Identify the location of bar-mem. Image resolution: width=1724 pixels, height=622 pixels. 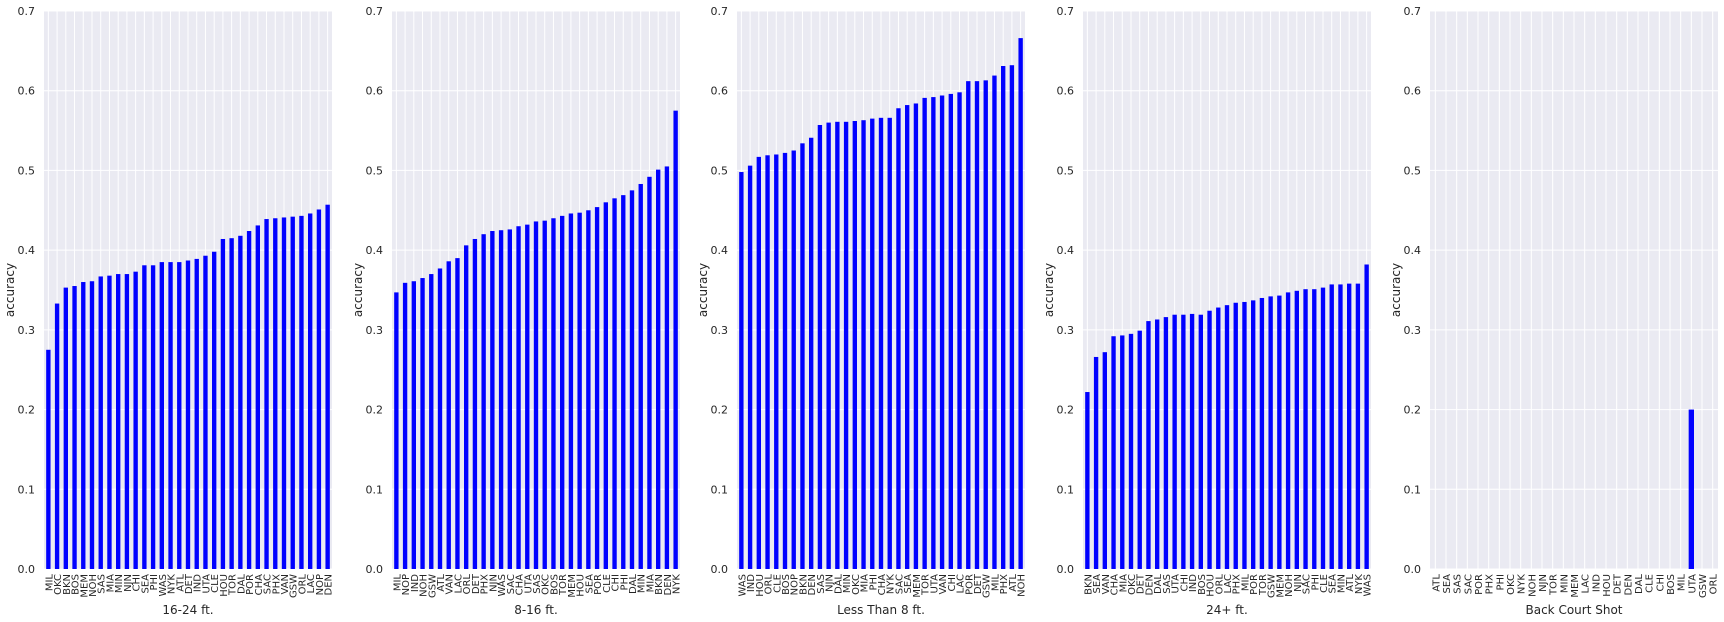
(1279, 432).